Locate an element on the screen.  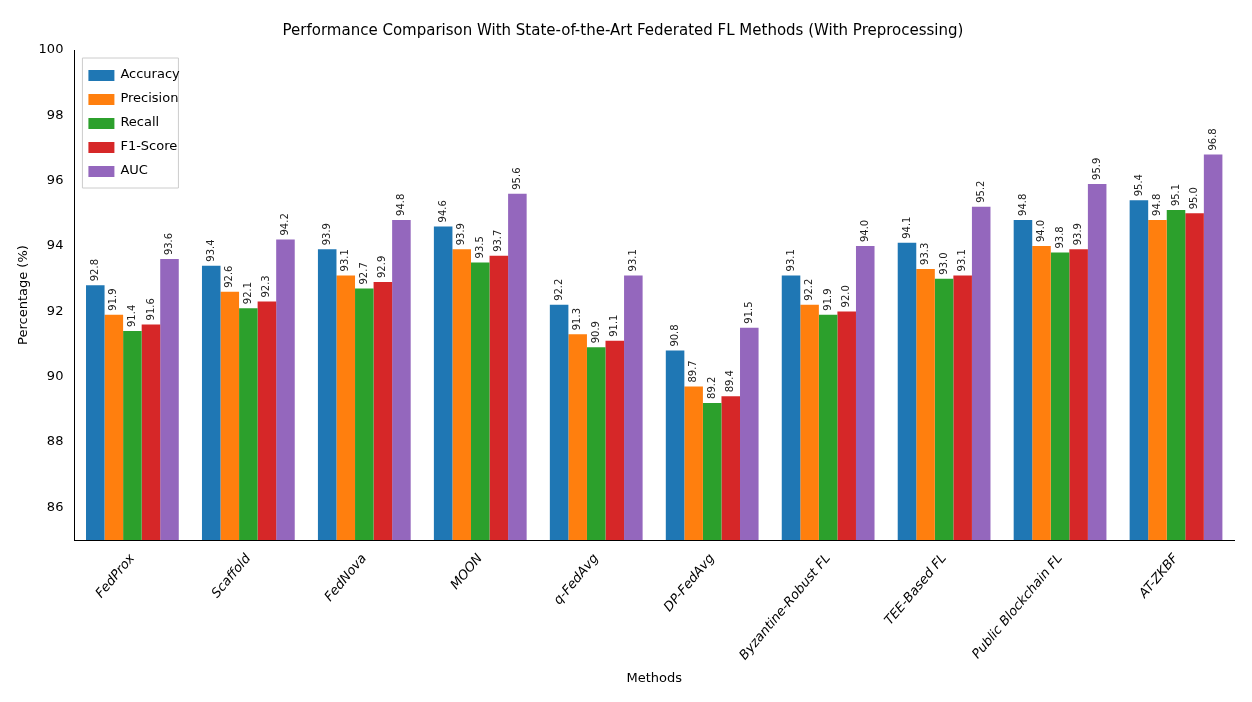
data-label: 94.1 is located at coordinates (906, 227).